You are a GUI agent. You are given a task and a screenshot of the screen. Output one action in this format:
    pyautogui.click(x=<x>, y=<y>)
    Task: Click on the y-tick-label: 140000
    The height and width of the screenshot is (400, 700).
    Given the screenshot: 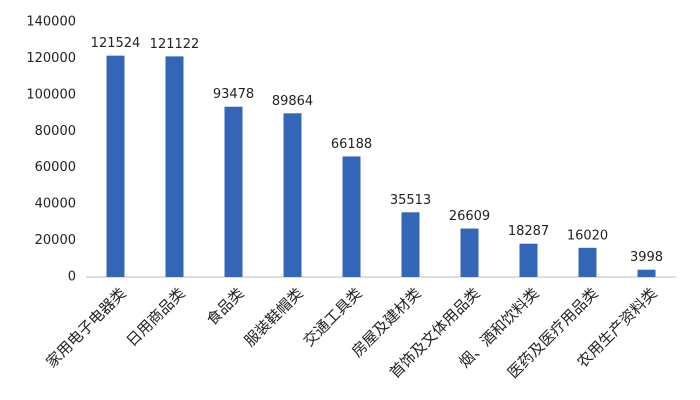 What is the action you would take?
    pyautogui.click(x=51, y=22)
    